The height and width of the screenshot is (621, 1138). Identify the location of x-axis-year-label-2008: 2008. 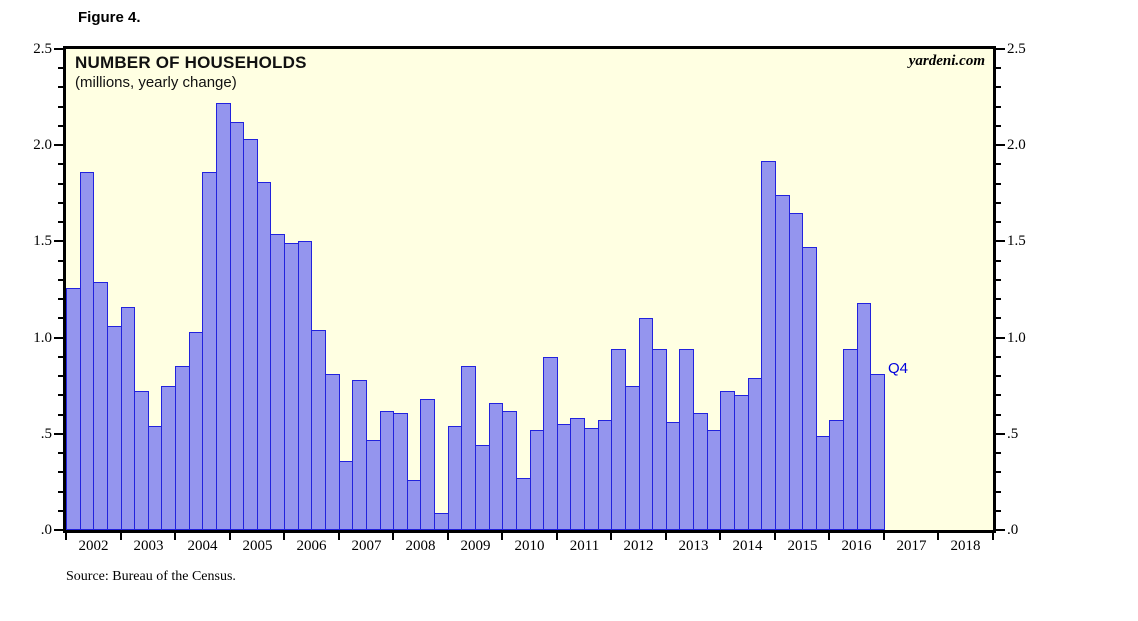
(420, 546).